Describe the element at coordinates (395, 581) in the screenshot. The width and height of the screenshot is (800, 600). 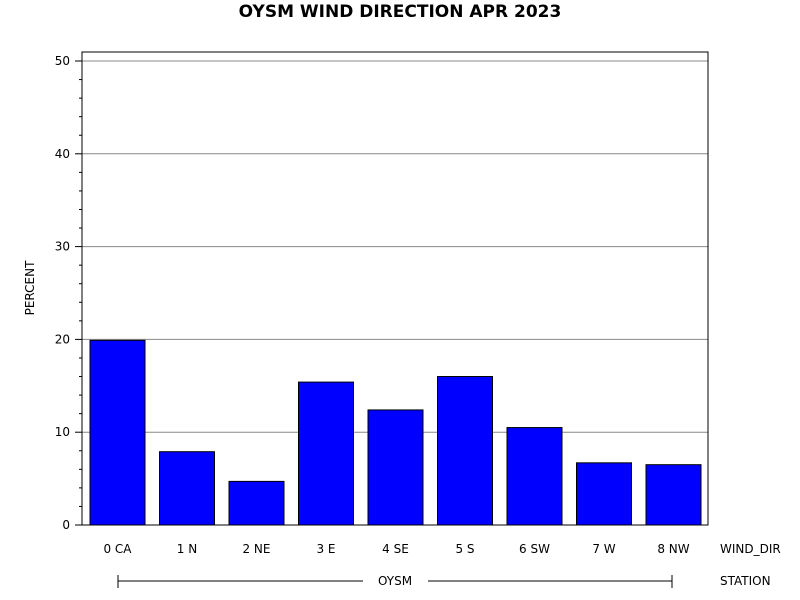
I see `station-value: OYSM` at that location.